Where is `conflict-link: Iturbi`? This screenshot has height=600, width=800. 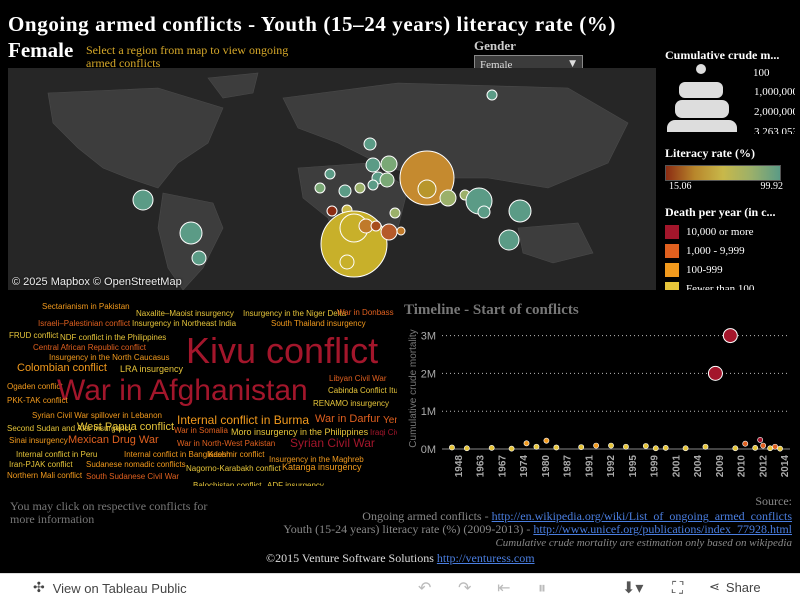 conflict-link: Iturbi is located at coordinates (393, 390).